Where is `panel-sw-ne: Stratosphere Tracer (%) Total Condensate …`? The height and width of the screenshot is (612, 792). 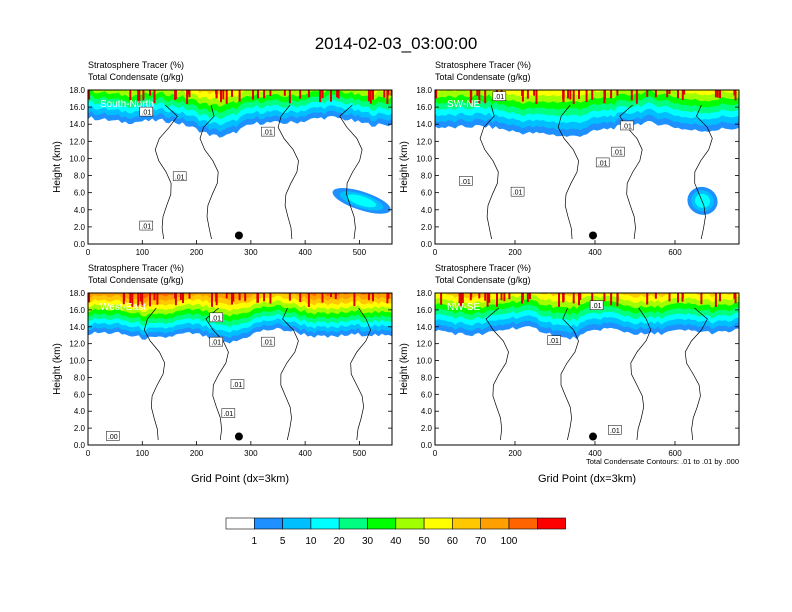 panel-sw-ne: Stratosphere Tracer (%) Total Condensate … is located at coordinates (569, 158).